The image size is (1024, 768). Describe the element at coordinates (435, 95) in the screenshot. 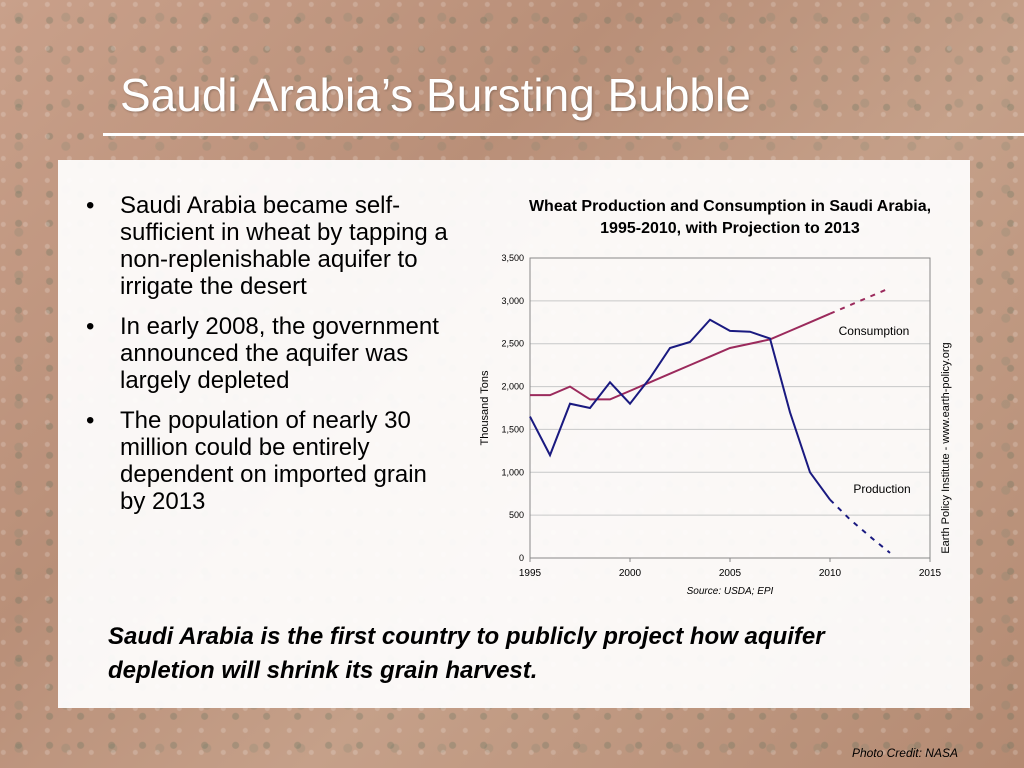

I see `slide-title: Saudi Arabia’s Bursting Bubble` at that location.